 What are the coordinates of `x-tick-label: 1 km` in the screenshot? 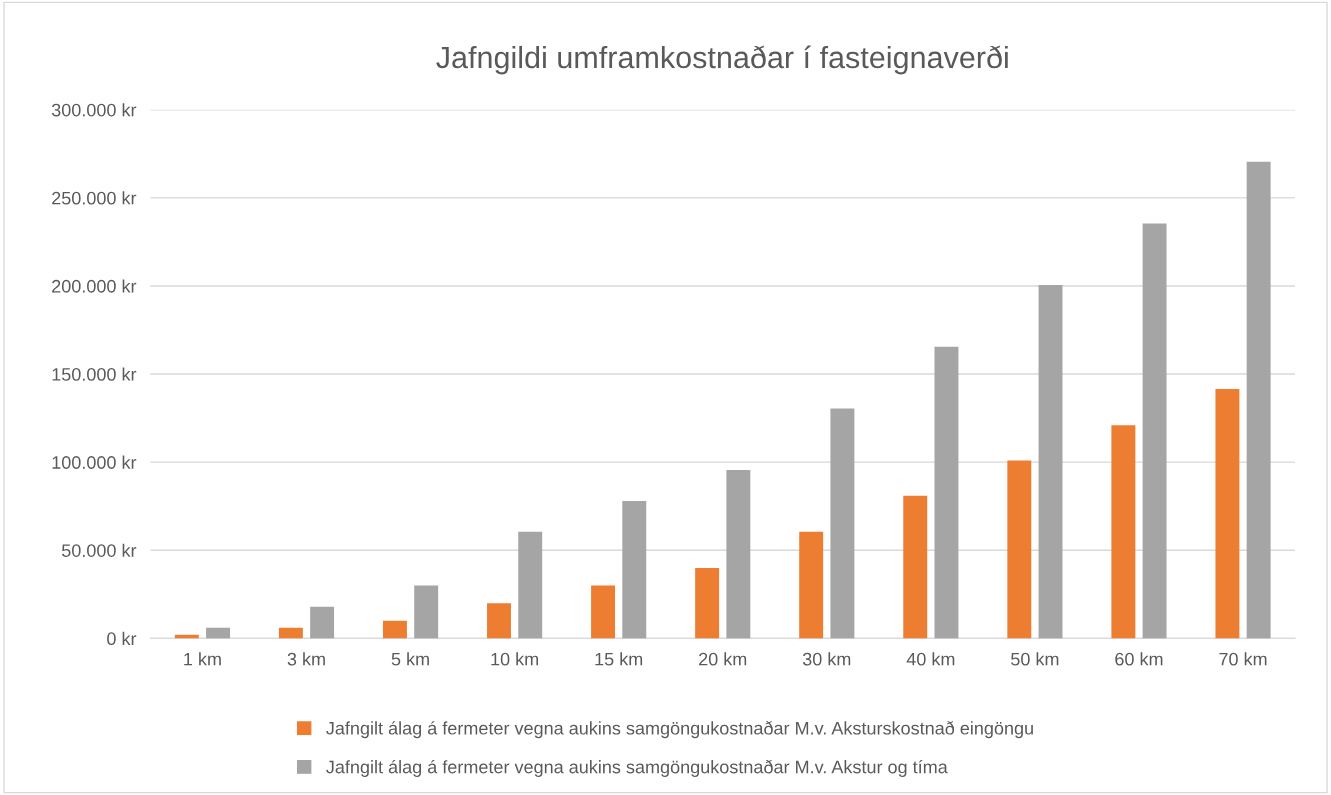 It's located at (202, 659).